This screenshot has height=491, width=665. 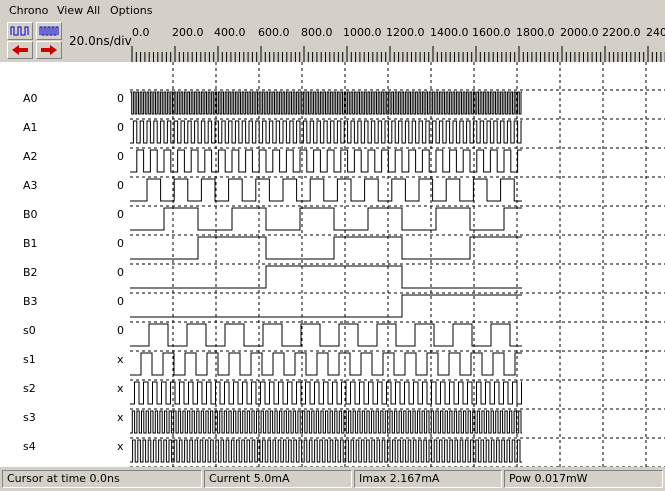 What do you see at coordinates (428, 479) in the screenshot?
I see `imax-status: Imax 2.167mA` at bounding box center [428, 479].